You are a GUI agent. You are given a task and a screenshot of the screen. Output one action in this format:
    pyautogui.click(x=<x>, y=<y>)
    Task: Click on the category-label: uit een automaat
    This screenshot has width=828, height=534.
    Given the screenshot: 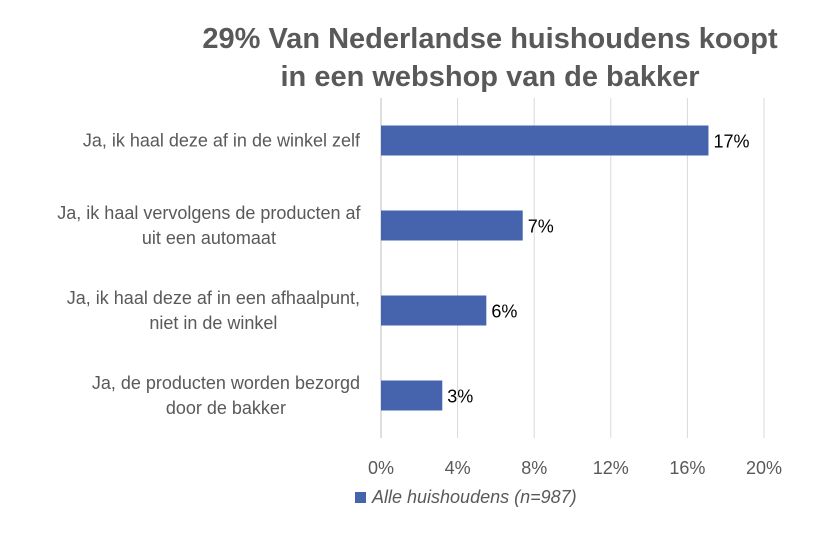 What is the action you would take?
    pyautogui.click(x=209, y=238)
    